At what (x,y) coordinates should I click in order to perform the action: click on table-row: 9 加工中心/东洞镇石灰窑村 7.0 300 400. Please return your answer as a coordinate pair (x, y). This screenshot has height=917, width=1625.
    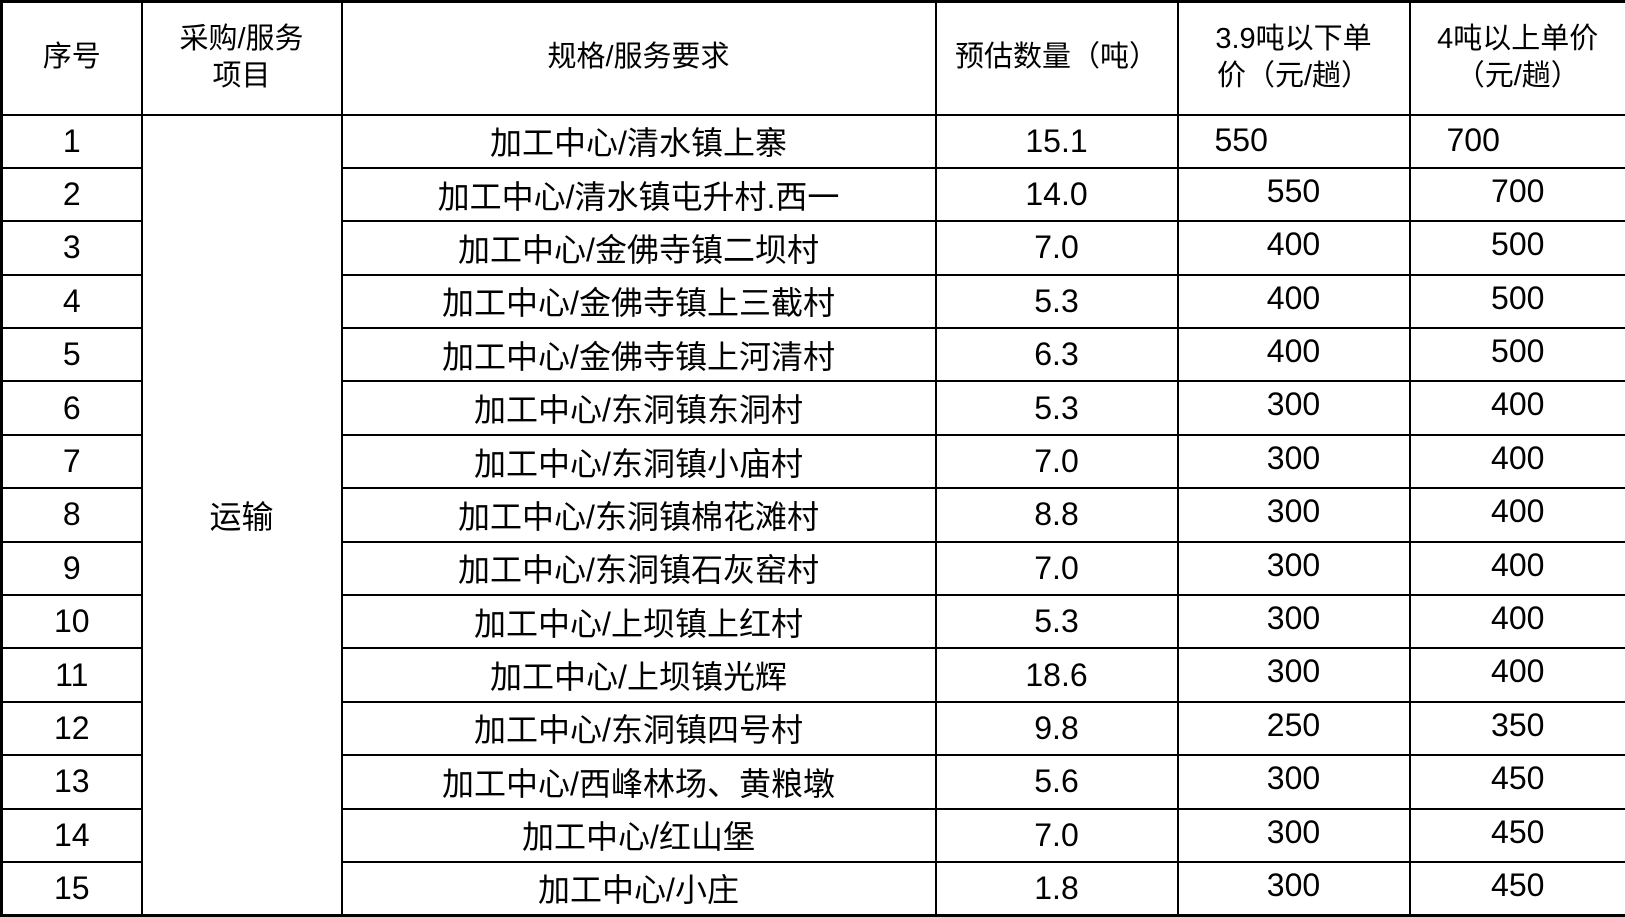
    Looking at the image, I should click on (812, 568).